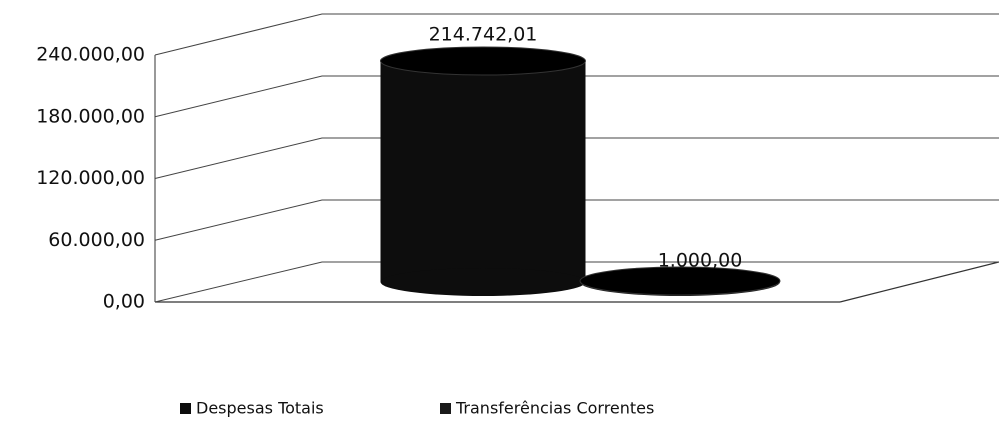 The width and height of the screenshot is (999, 421). Describe the element at coordinates (90, 116) in the screenshot. I see `y-tick-label: 180.000,00` at that location.